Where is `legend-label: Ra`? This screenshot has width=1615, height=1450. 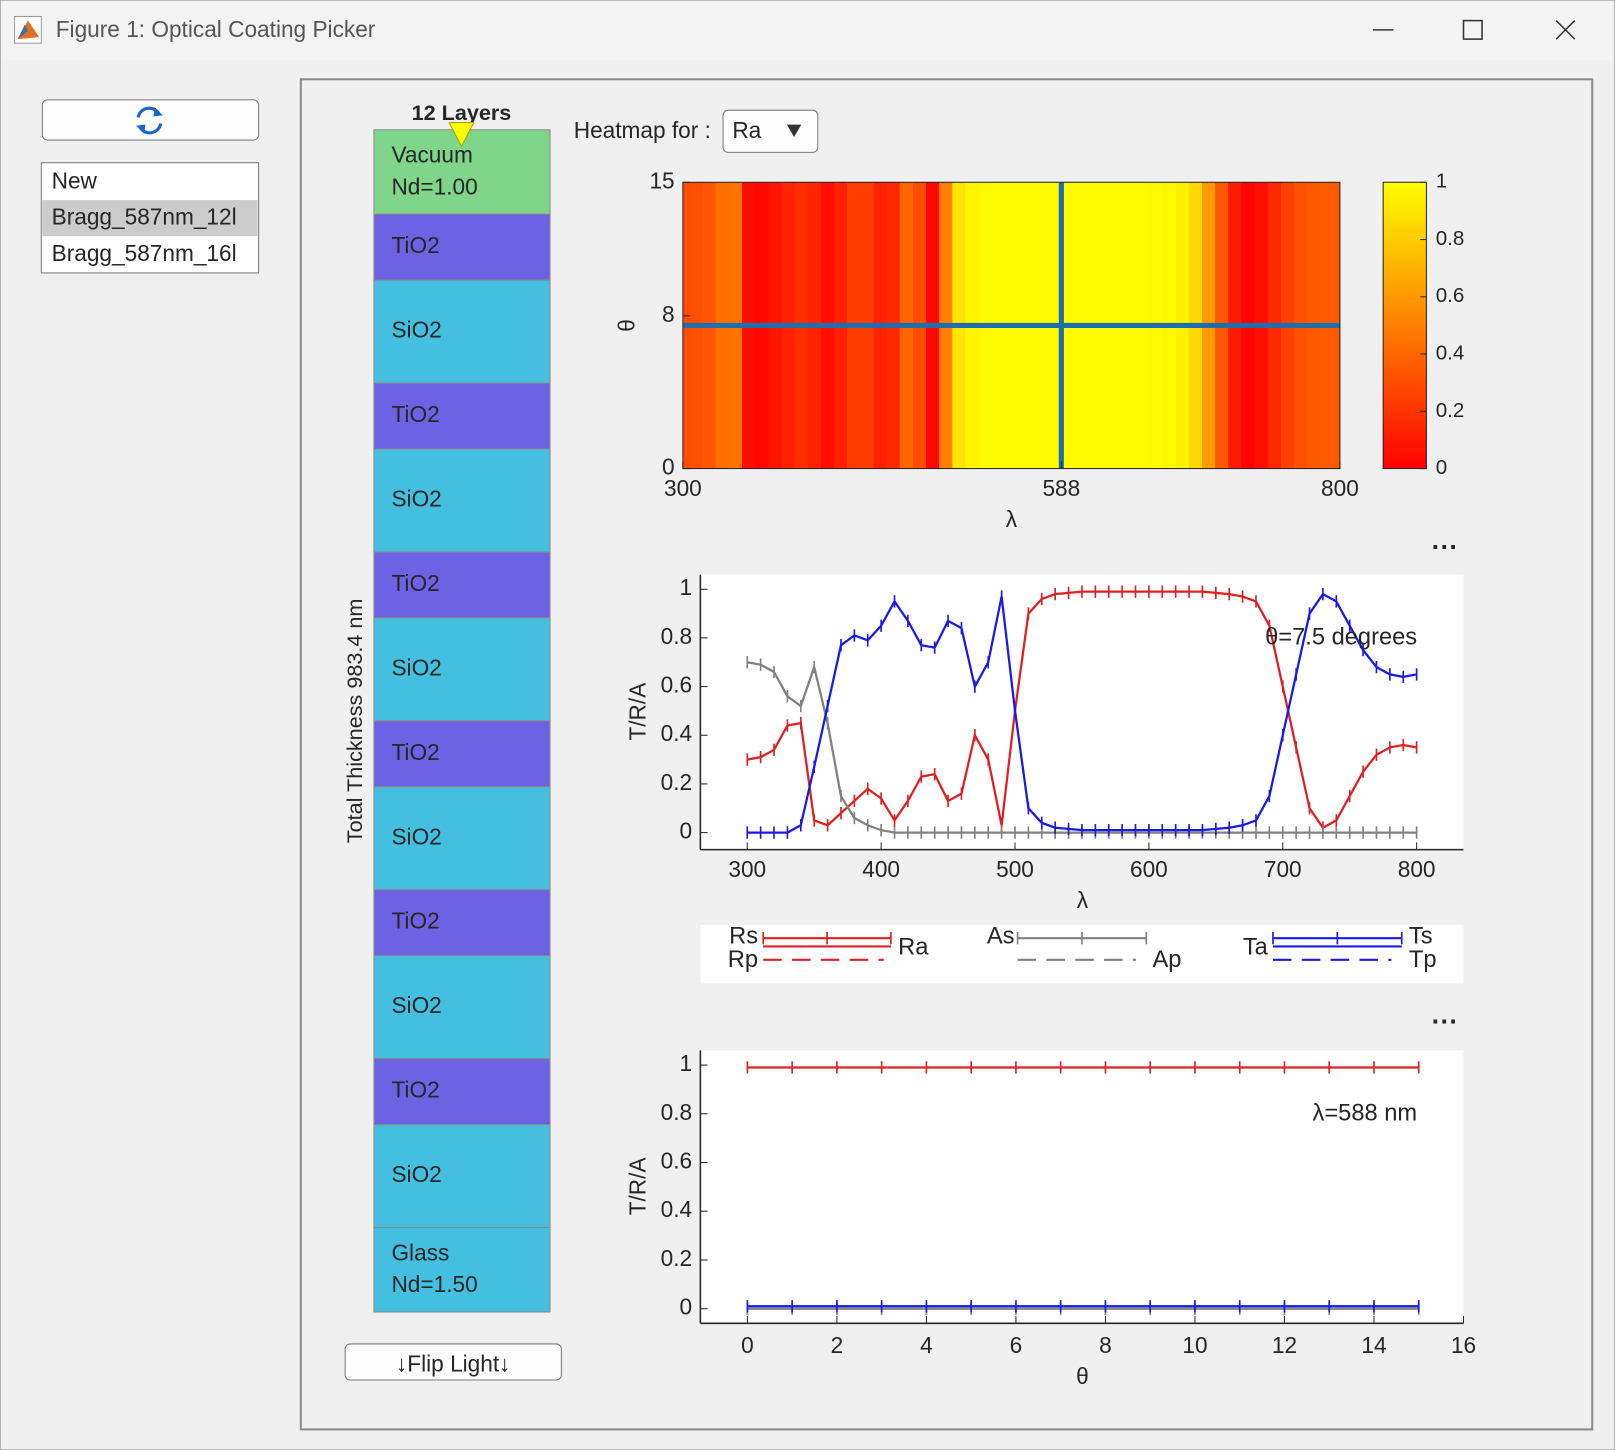
legend-label: Ra is located at coordinates (913, 948).